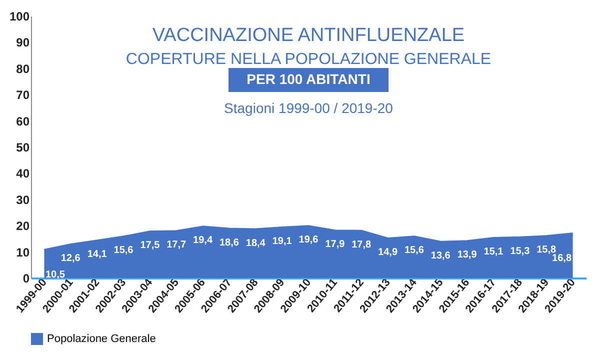 The width and height of the screenshot is (600, 355). What do you see at coordinates (19, 17) in the screenshot?
I see `y-tick-label: 100` at bounding box center [19, 17].